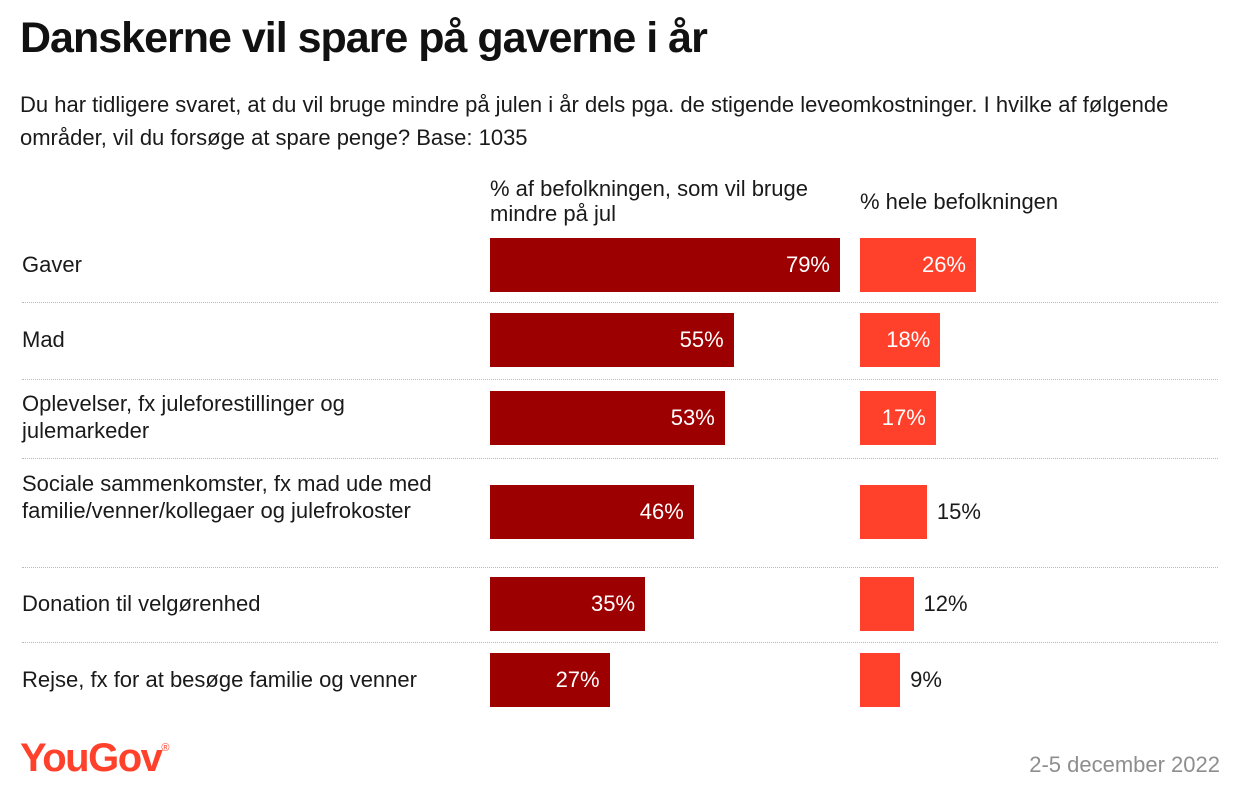  What do you see at coordinates (926, 679) in the screenshot?
I see `data-label-series-2: 9%` at bounding box center [926, 679].